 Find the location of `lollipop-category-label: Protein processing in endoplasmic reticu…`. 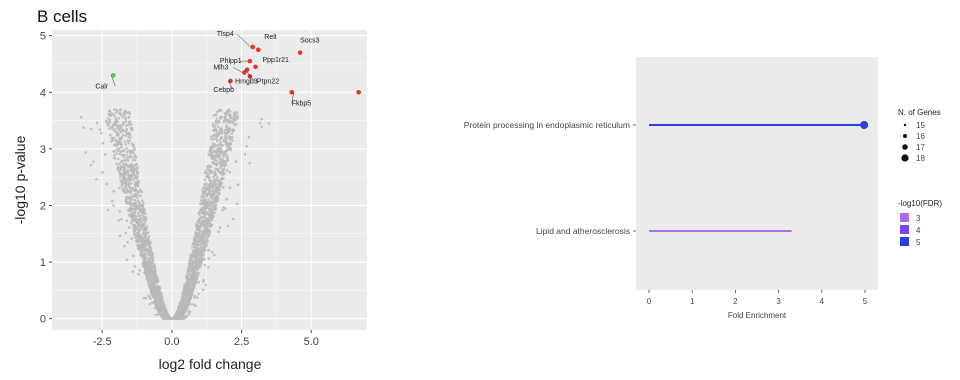

lollipop-category-label: Protein processing in endoplasmic reticu… is located at coordinates (547, 125).